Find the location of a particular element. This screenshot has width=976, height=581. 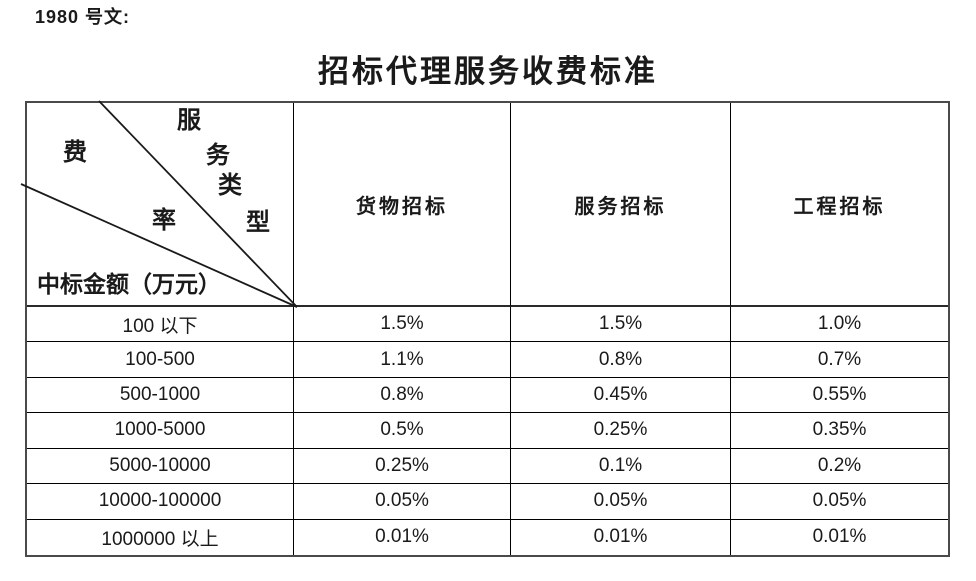

diagonal-divider-lines is located at coordinates (159, 204).